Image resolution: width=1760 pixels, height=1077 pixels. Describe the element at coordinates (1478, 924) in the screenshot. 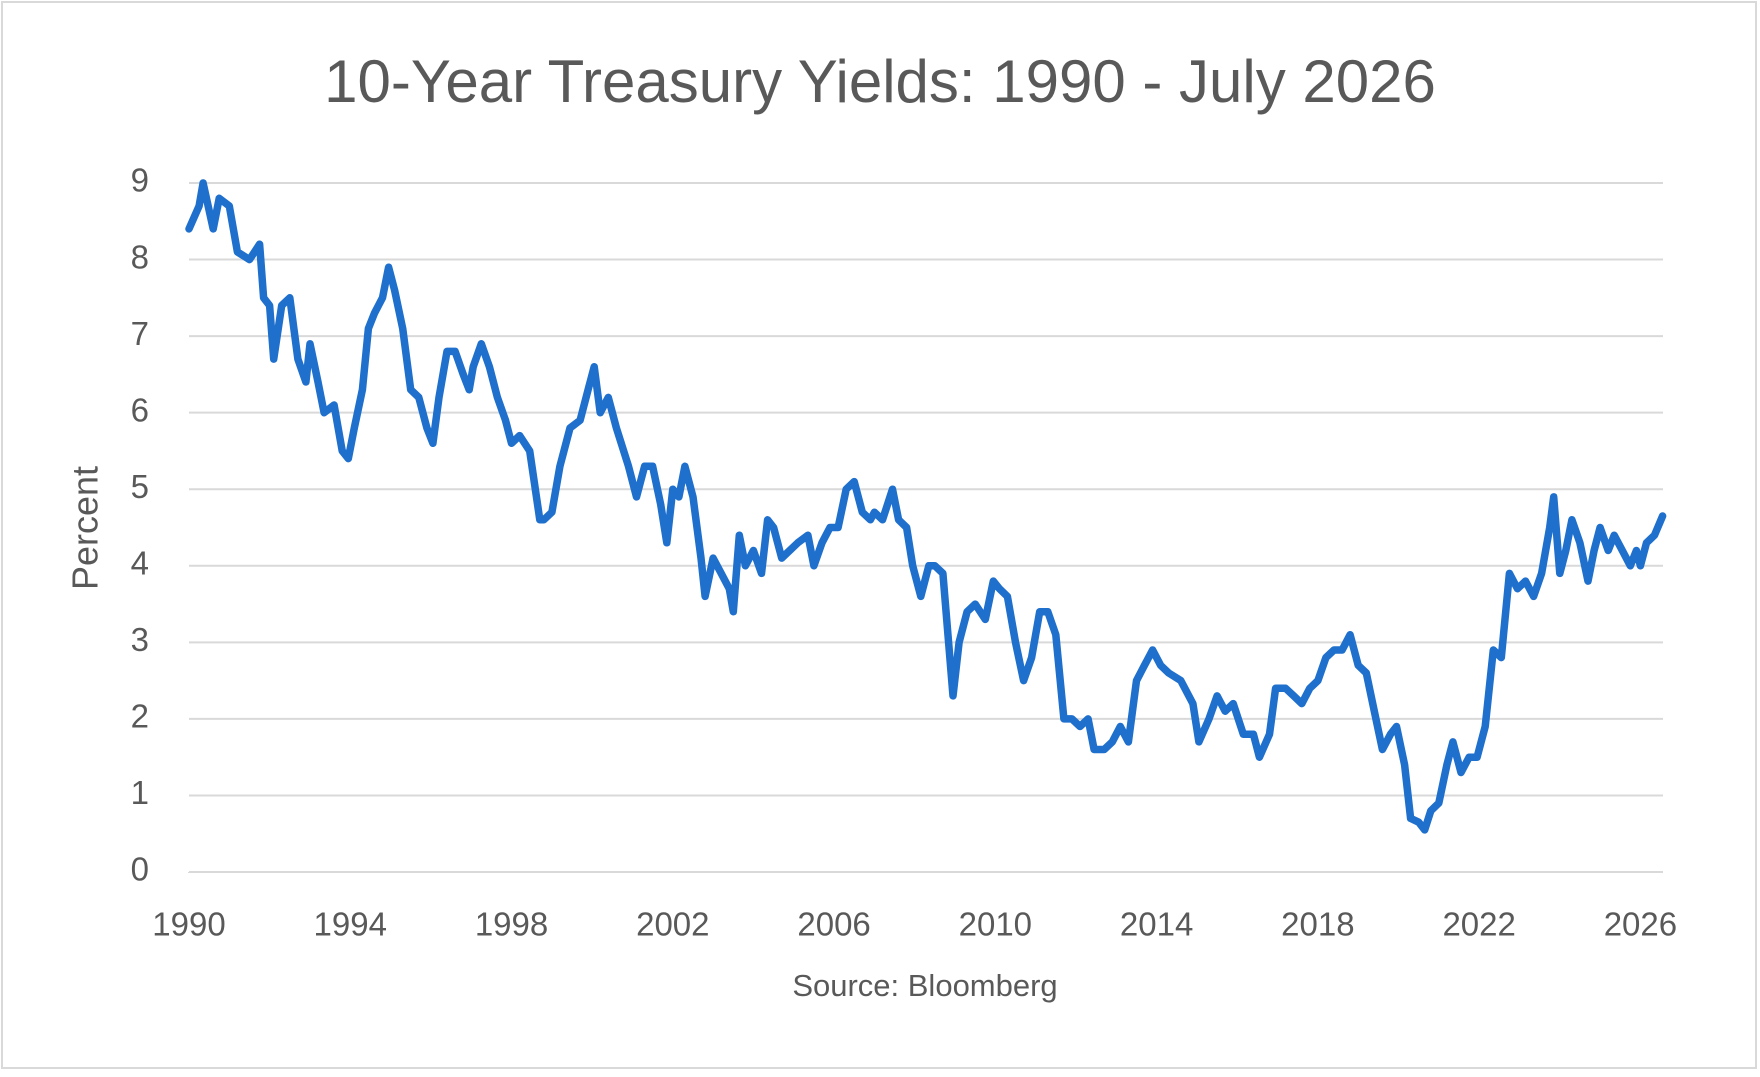

I see `x-tick-label: 2022` at that location.